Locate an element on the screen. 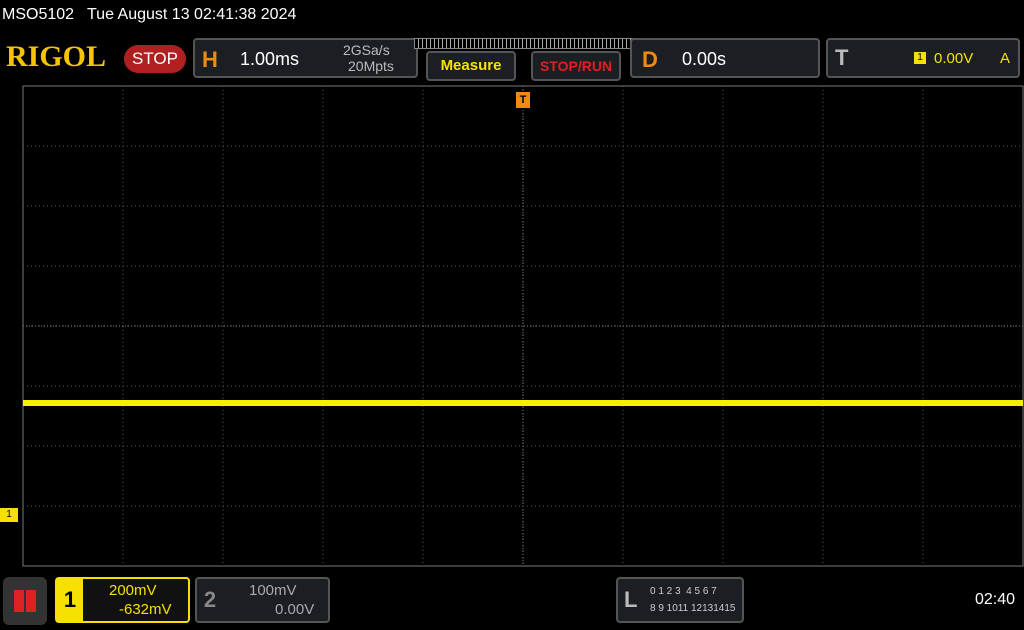  measure-button: Measure is located at coordinates (471, 66).